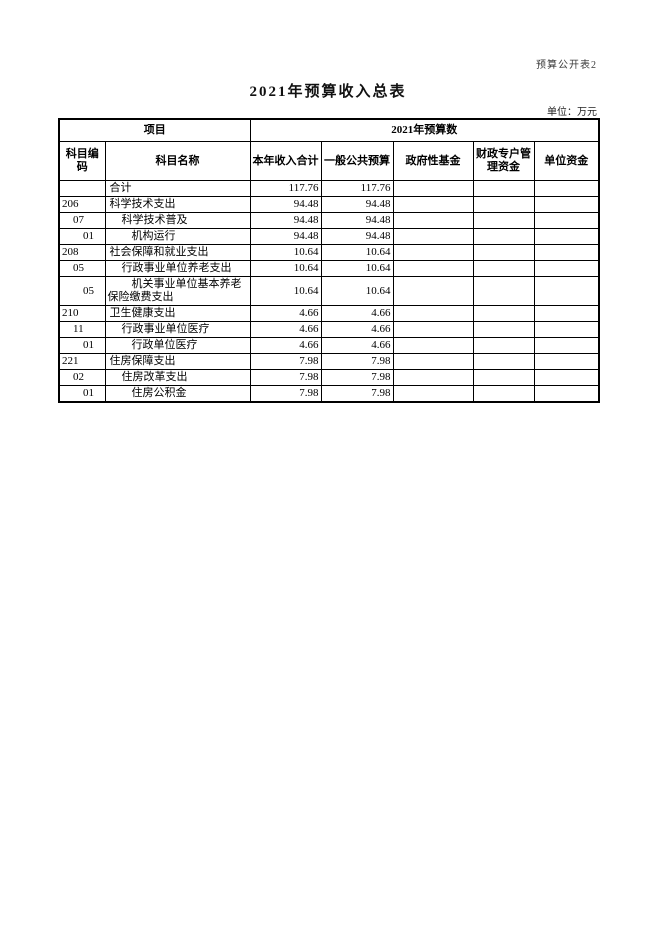 The height and width of the screenshot is (936, 662). I want to click on subject-name-cell: 机关事业单位基本养老保险缴费支出, so click(177, 291).